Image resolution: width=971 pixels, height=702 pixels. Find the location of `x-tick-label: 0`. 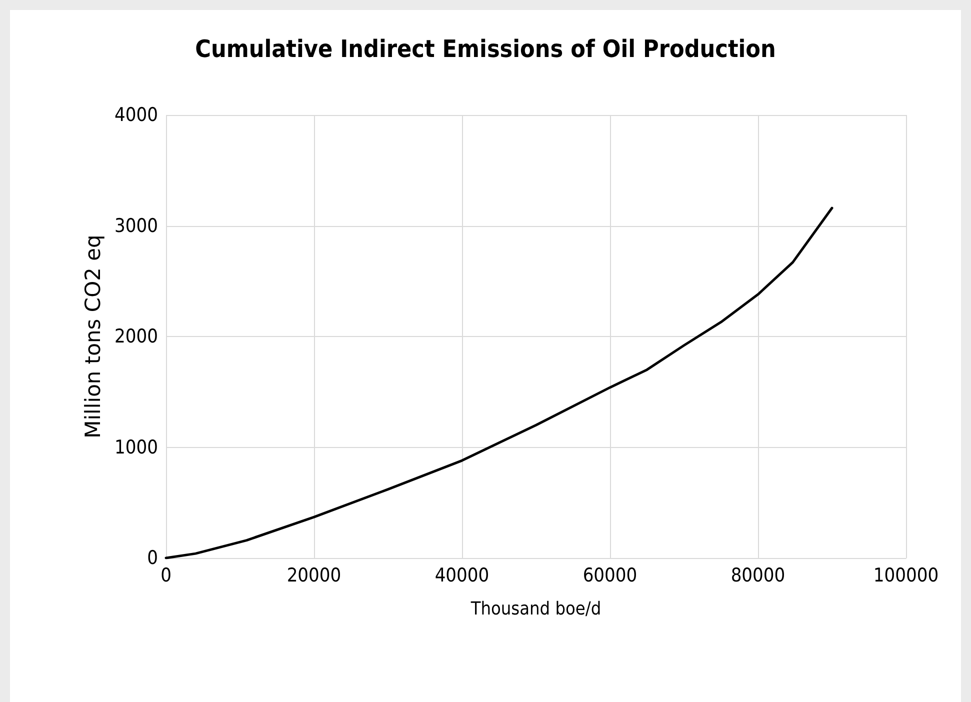

x-tick-label: 0 is located at coordinates (166, 575).